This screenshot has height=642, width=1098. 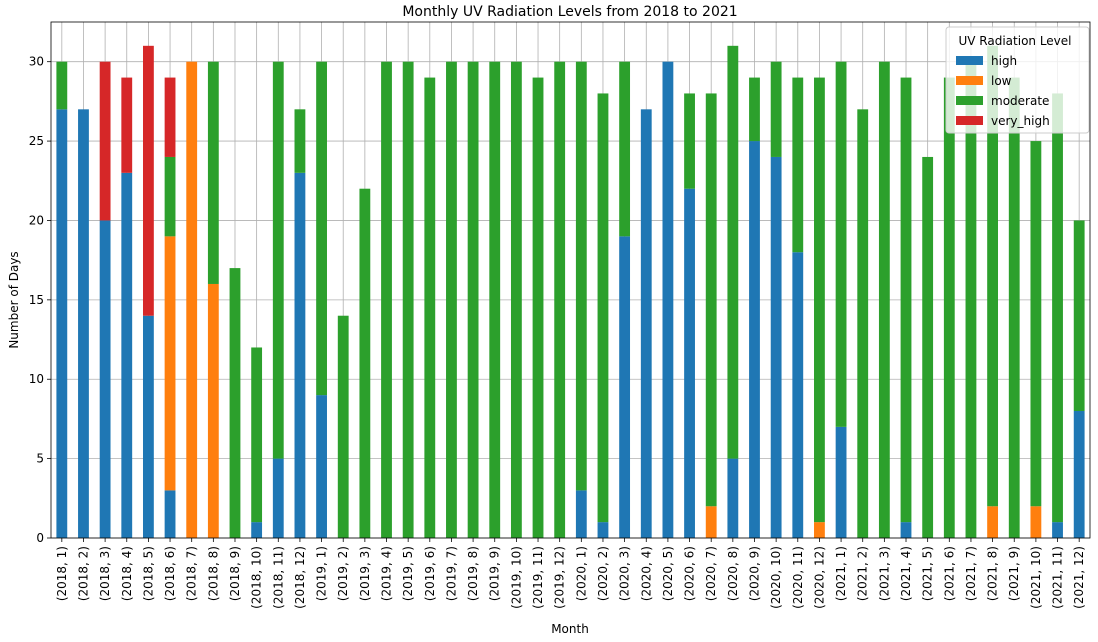 What do you see at coordinates (1004, 61) in the screenshot?
I see `legend-label-high: high` at bounding box center [1004, 61].